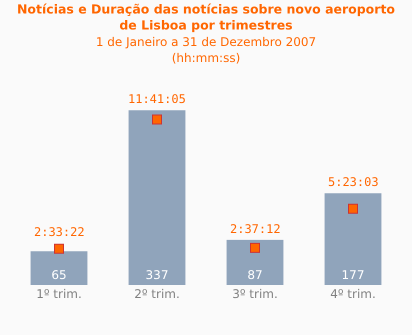 This screenshot has height=335, width=412. Describe the element at coordinates (255, 275) in the screenshot. I see `data-label: 87` at that location.